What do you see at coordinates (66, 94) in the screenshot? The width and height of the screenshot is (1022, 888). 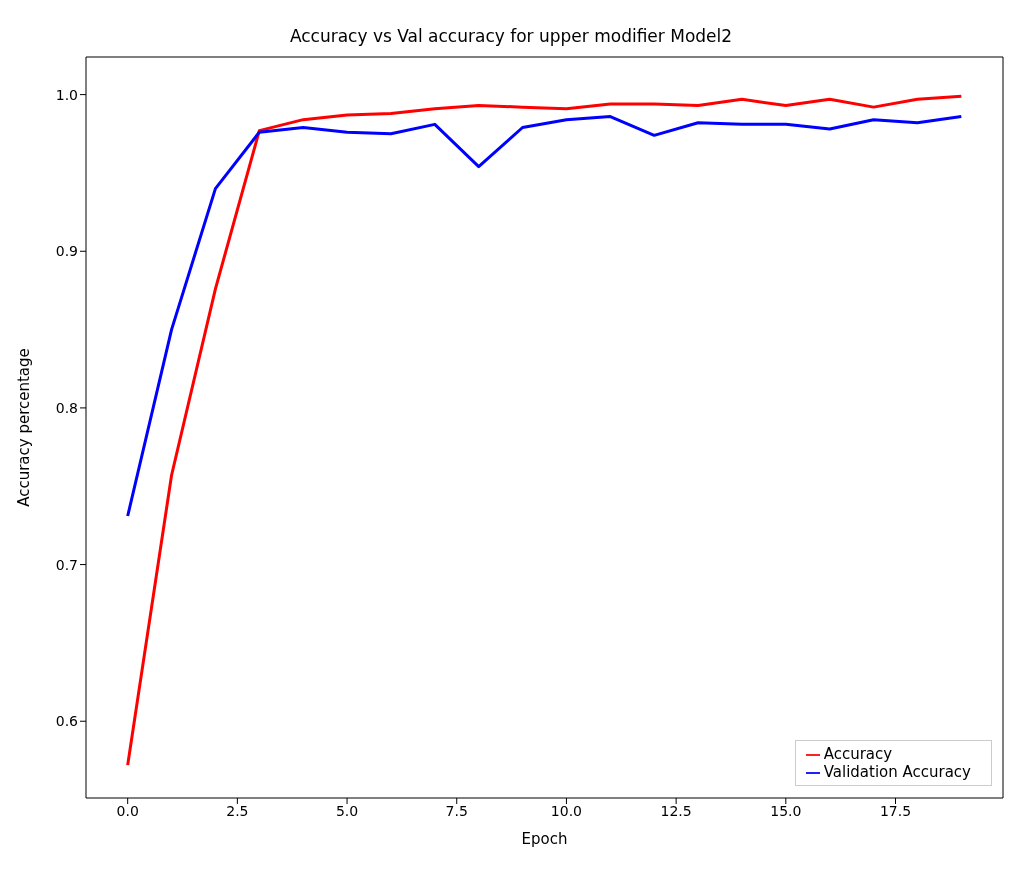 I see `y-tick-label: 1.0` at bounding box center [66, 94].